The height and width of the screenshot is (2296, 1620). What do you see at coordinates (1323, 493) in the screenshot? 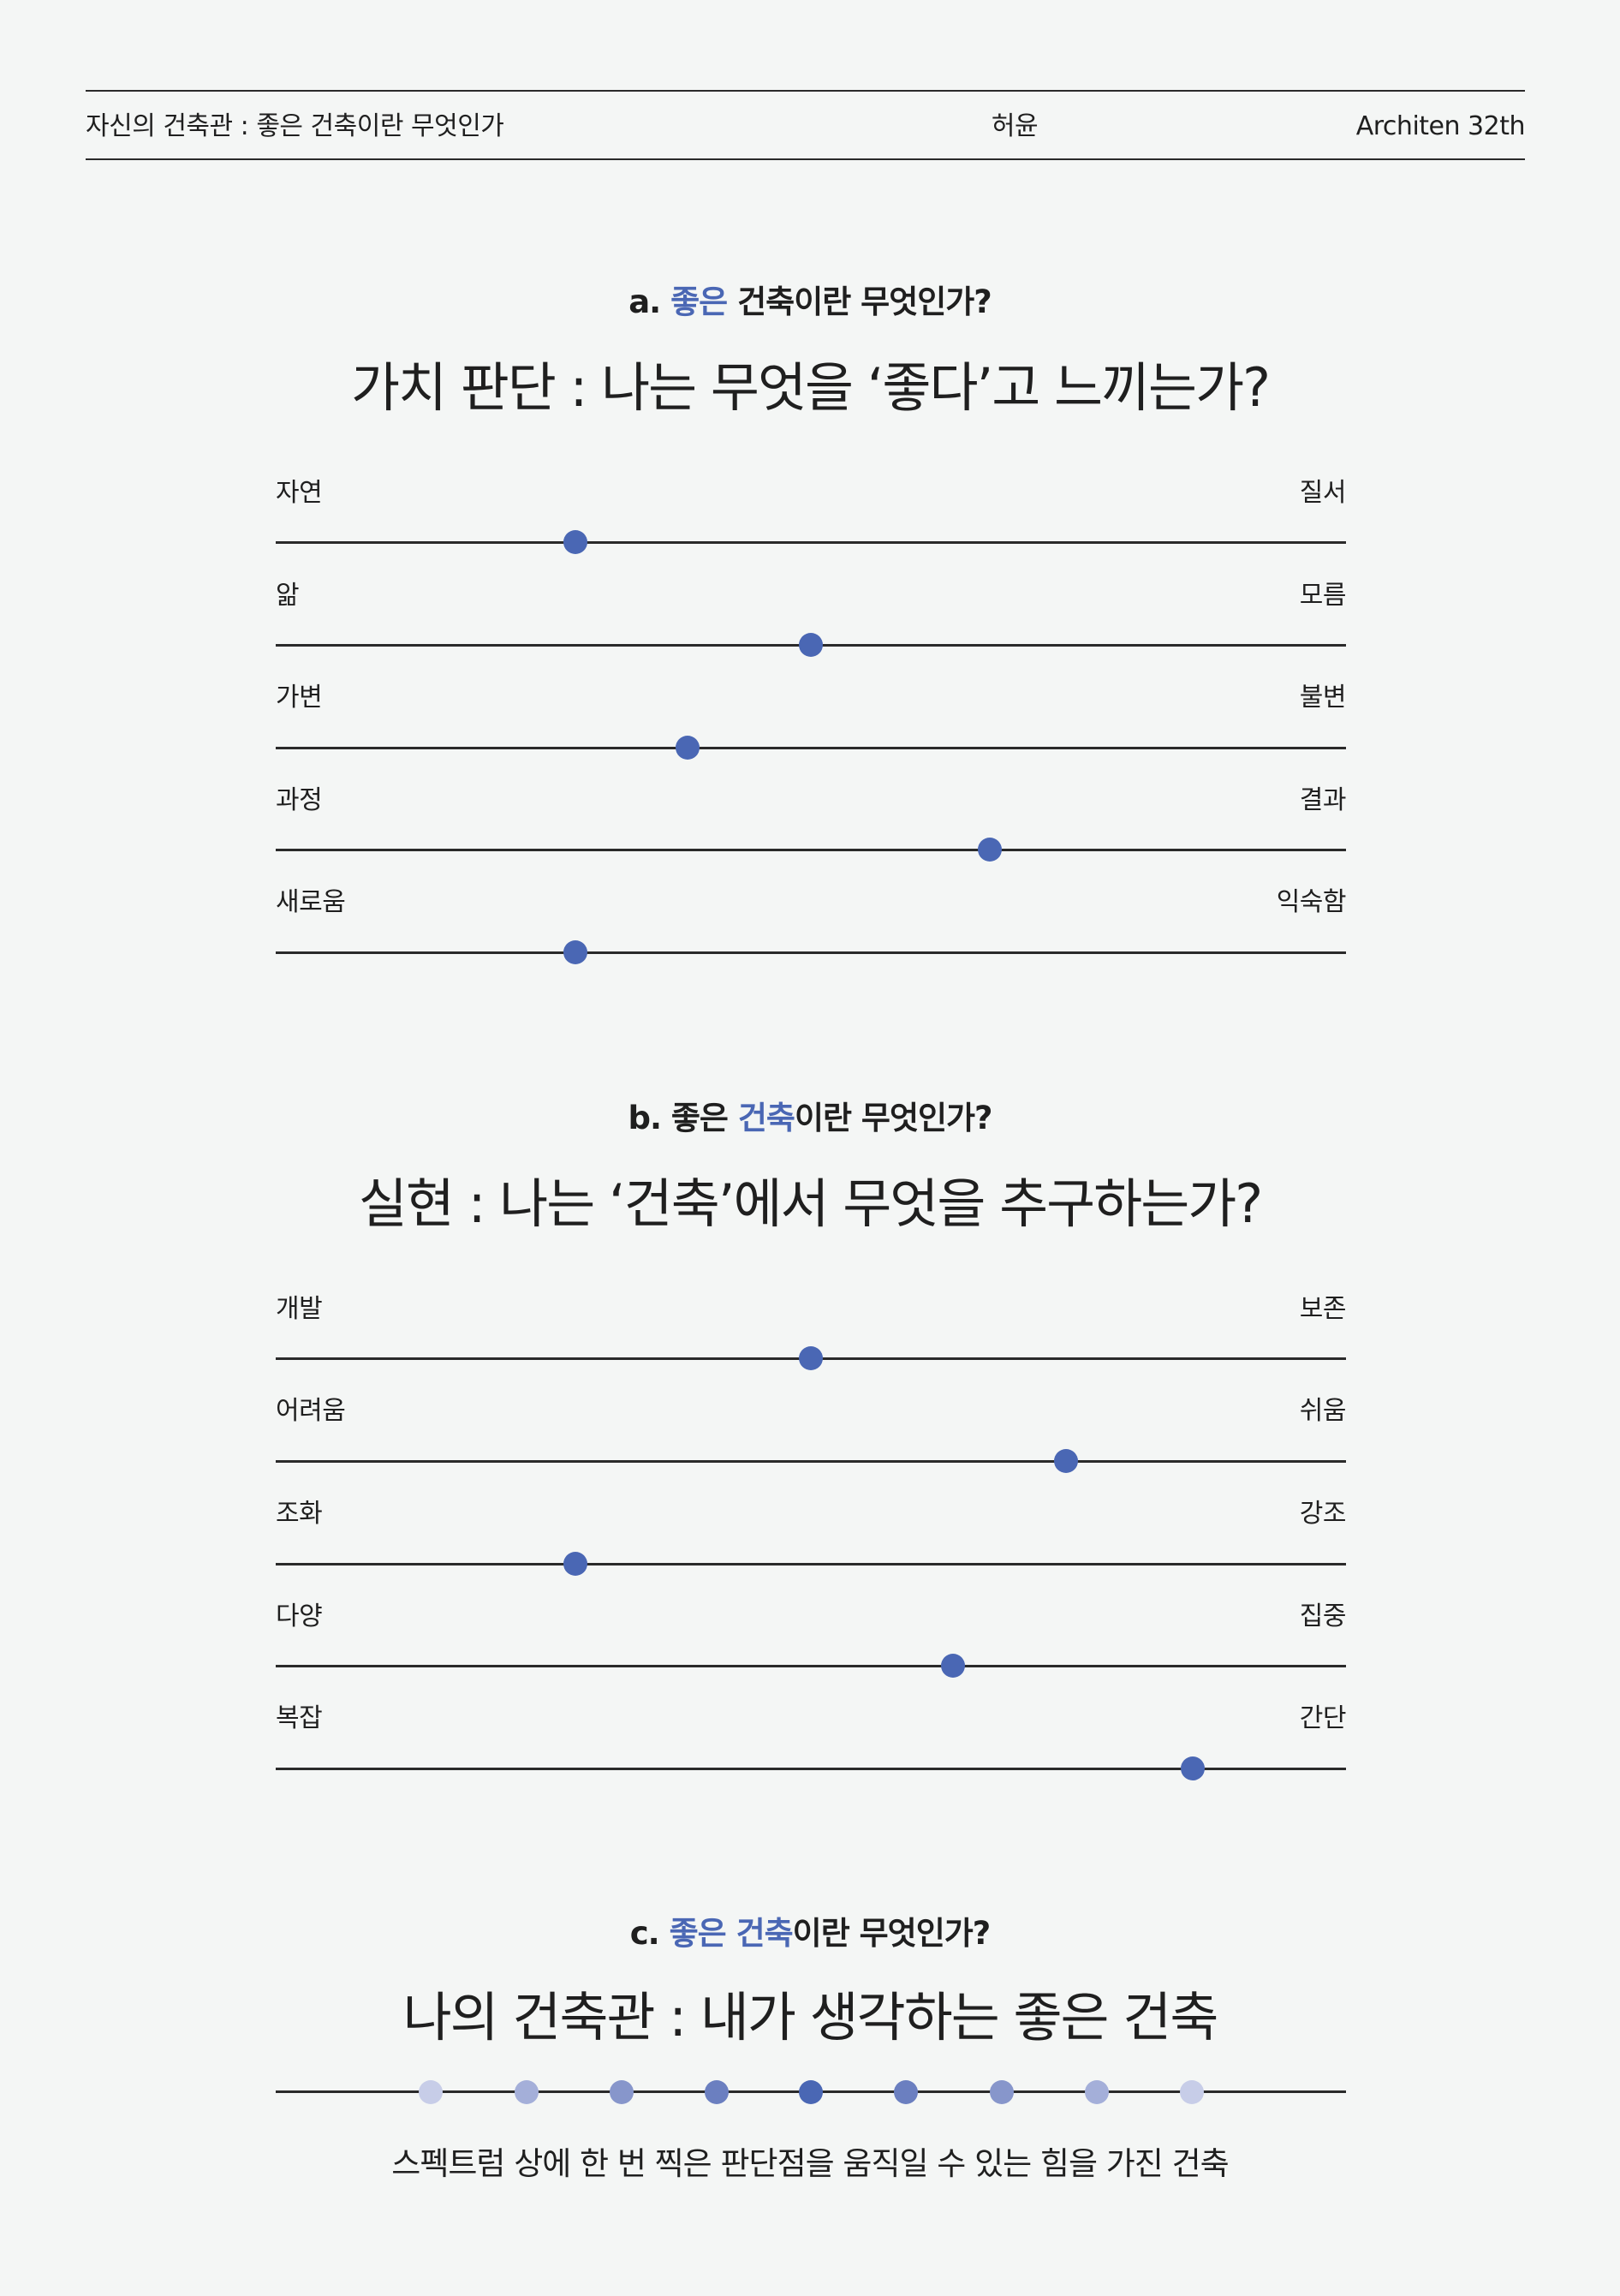
I see `slider-right-label: 질서` at bounding box center [1323, 493].